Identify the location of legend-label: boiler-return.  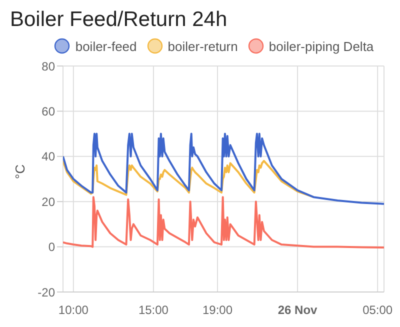
(203, 46).